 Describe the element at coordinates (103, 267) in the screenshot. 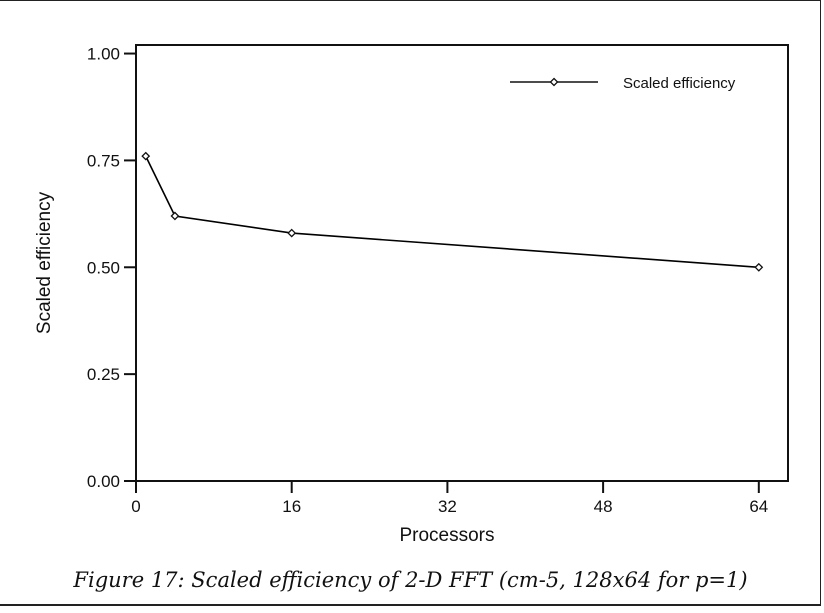

I see `y-tick-label: 0.50` at that location.